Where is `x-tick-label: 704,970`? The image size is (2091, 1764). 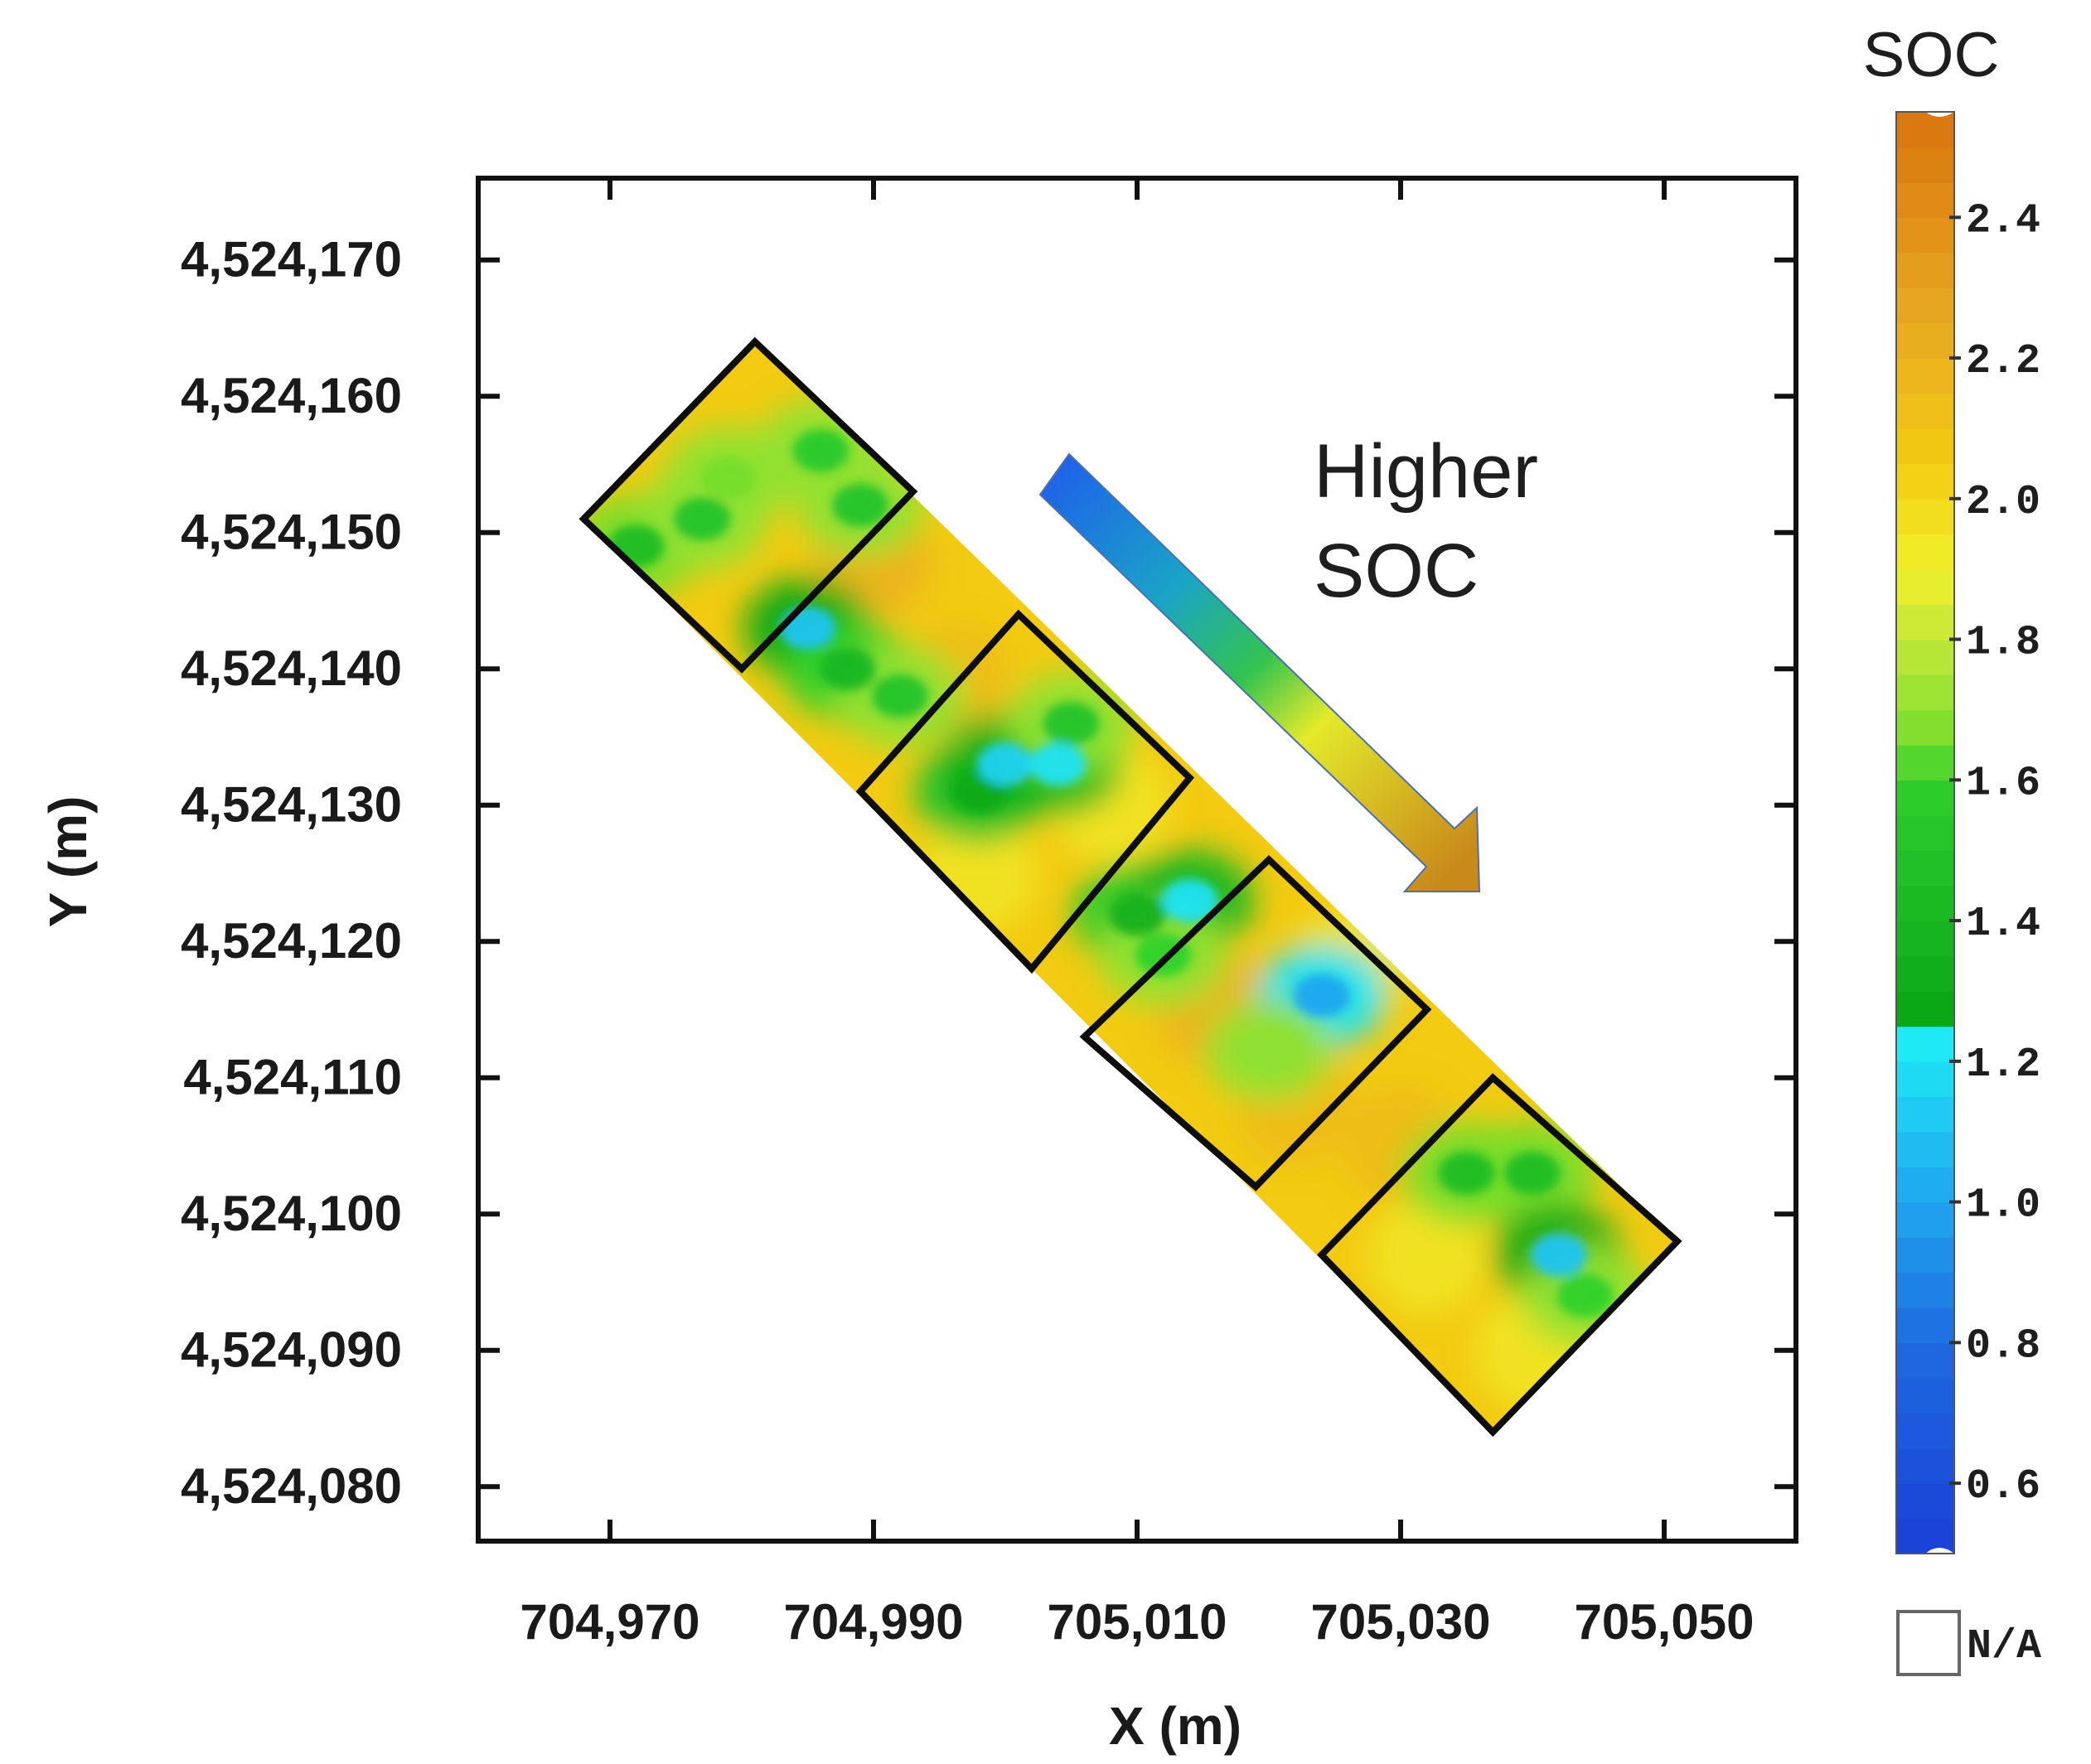 x-tick-label: 704,970 is located at coordinates (610, 1622).